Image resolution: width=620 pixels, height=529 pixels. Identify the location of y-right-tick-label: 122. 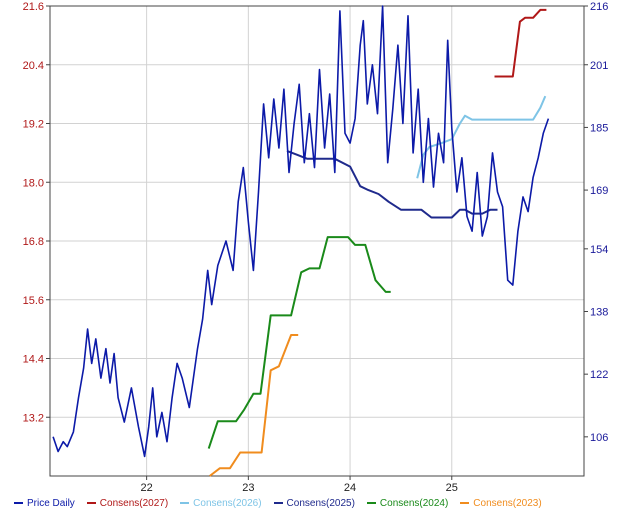
(599, 375).